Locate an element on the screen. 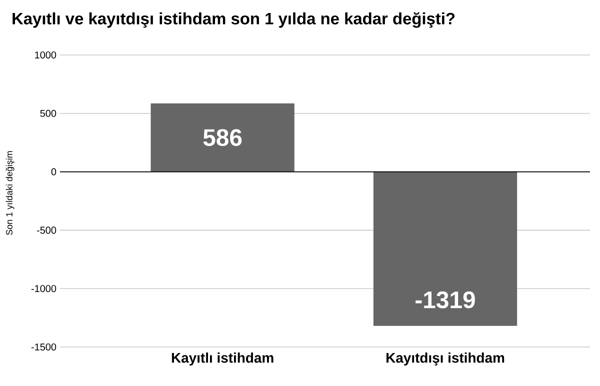 The height and width of the screenshot is (386, 600). y-axis-title: Son 1 yıldaki değişim is located at coordinates (10, 193).